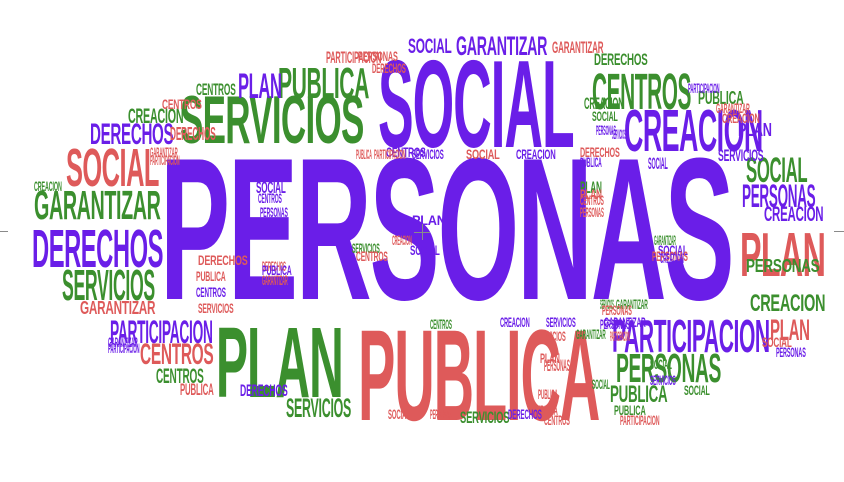 Image resolution: width=844 pixels, height=482 pixels. Describe the element at coordinates (4, 231) in the screenshot. I see `guide-line-left` at that location.